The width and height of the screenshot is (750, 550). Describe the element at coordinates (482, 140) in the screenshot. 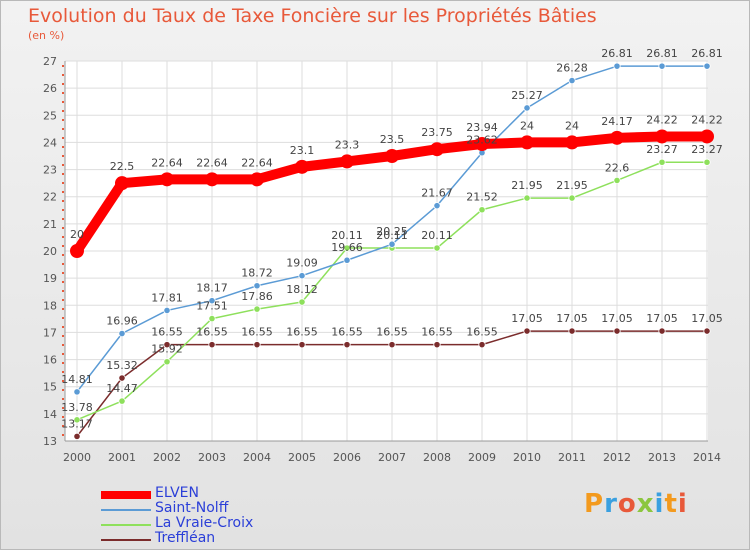

I see `data-label-saint-nolff: 23.62` at that location.